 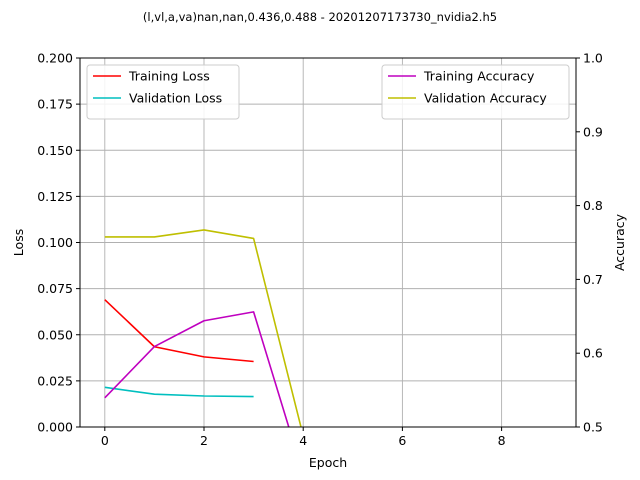 I want to click on legend-label-training-loss: Training Loss, so click(x=169, y=76).